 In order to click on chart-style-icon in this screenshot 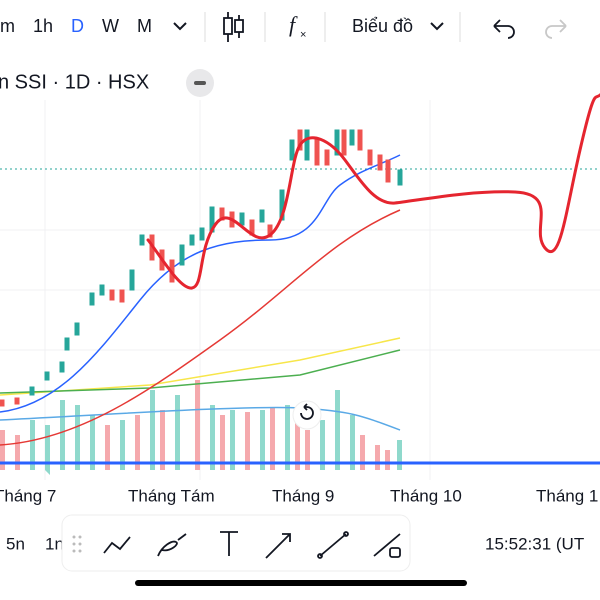, I will do `click(233, 27)`.